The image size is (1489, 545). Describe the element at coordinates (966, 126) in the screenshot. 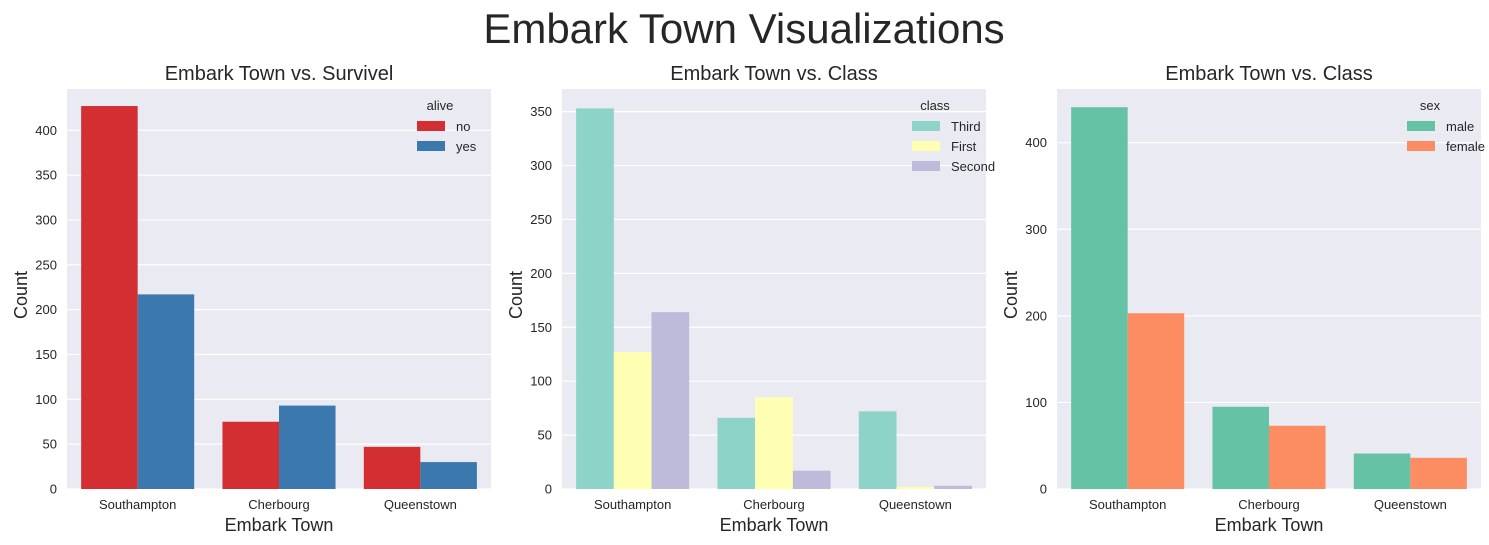

I see `legend-label: Third` at that location.